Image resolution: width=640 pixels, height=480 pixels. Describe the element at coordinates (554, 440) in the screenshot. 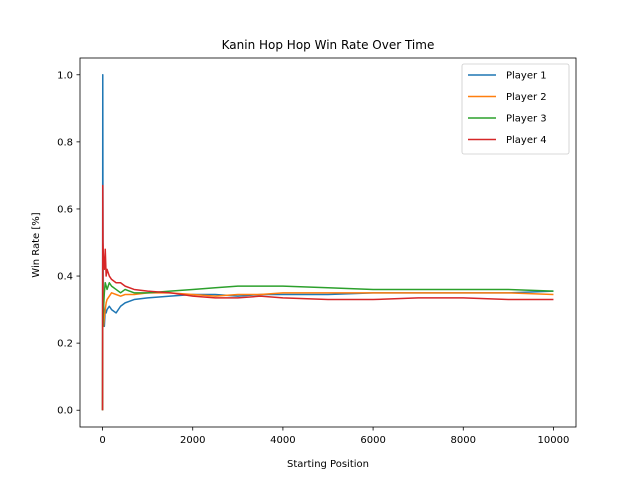

I see `x-tick-label: 10000` at that location.